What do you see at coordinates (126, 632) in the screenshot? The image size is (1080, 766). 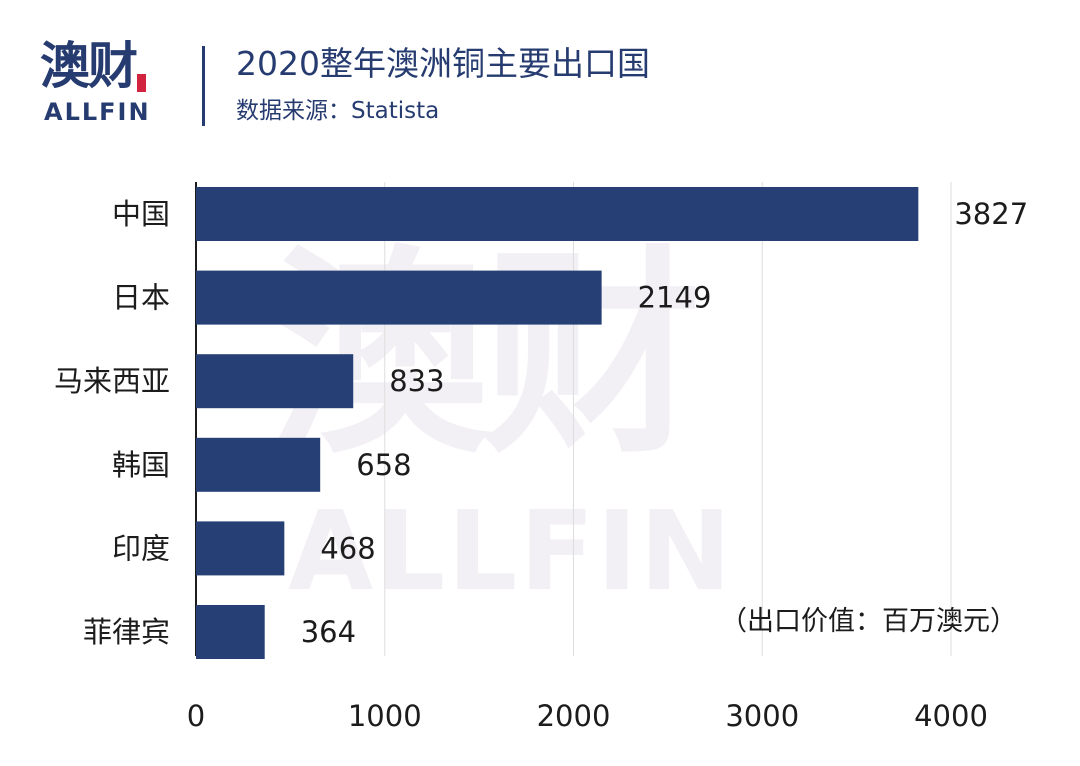 I see `category-label: 菲律宾` at bounding box center [126, 632].